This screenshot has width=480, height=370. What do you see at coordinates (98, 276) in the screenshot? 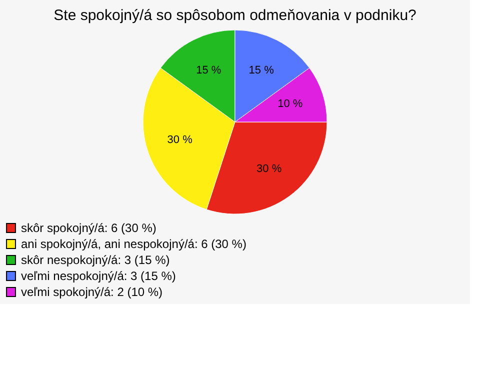
I see `legend-label: veľmi nespokojný/á: 3 (15 %)` at bounding box center [98, 276].